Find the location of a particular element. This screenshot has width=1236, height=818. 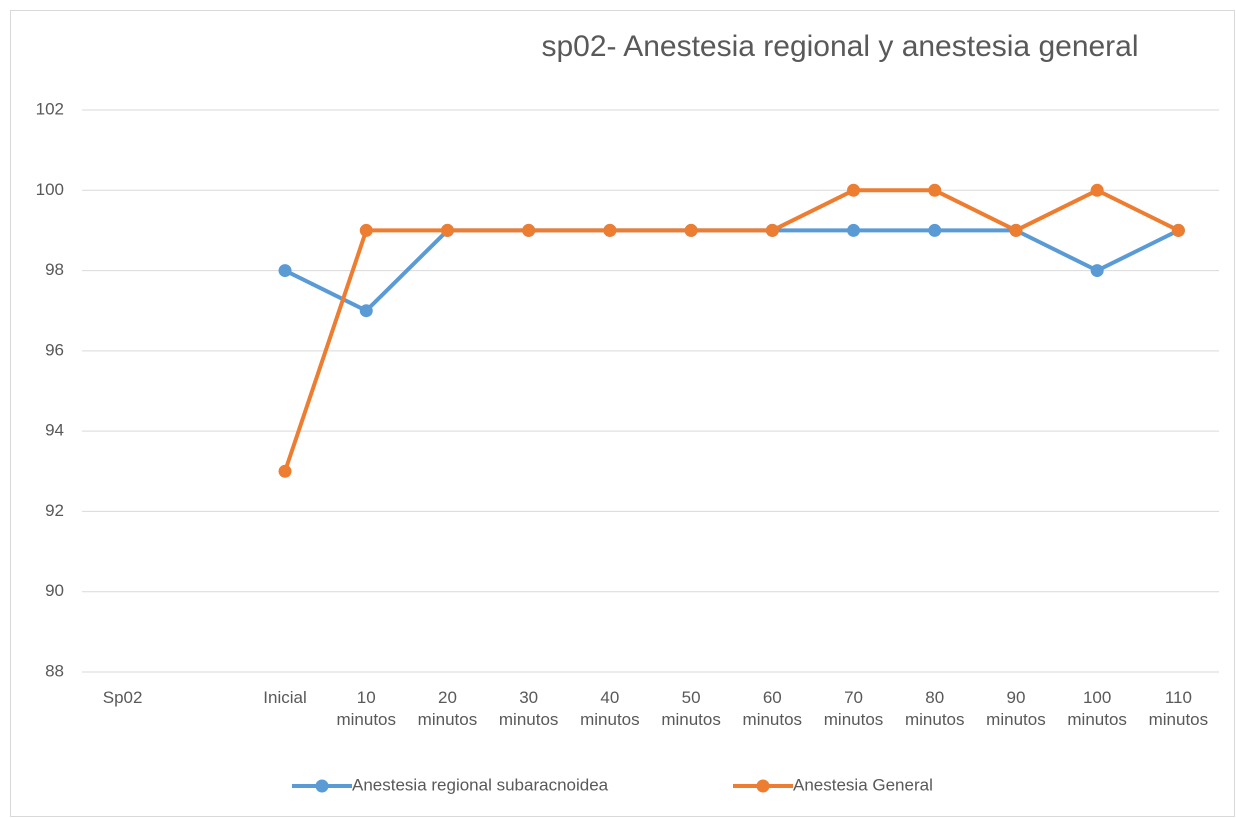

x-tick-label: 100 minutos is located at coordinates (1097, 708).